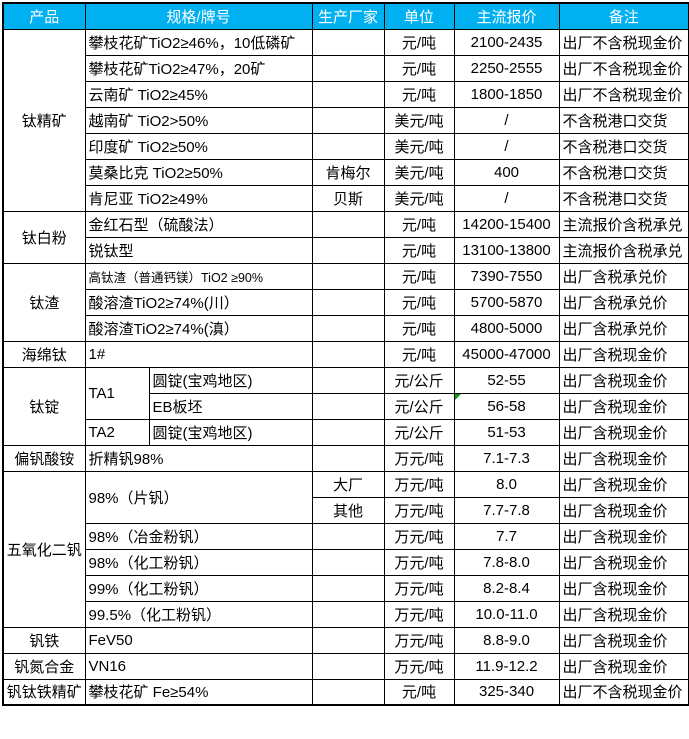 The height and width of the screenshot is (739, 689). What do you see at coordinates (623, 16) in the screenshot?
I see `header-note: 备注` at bounding box center [623, 16].